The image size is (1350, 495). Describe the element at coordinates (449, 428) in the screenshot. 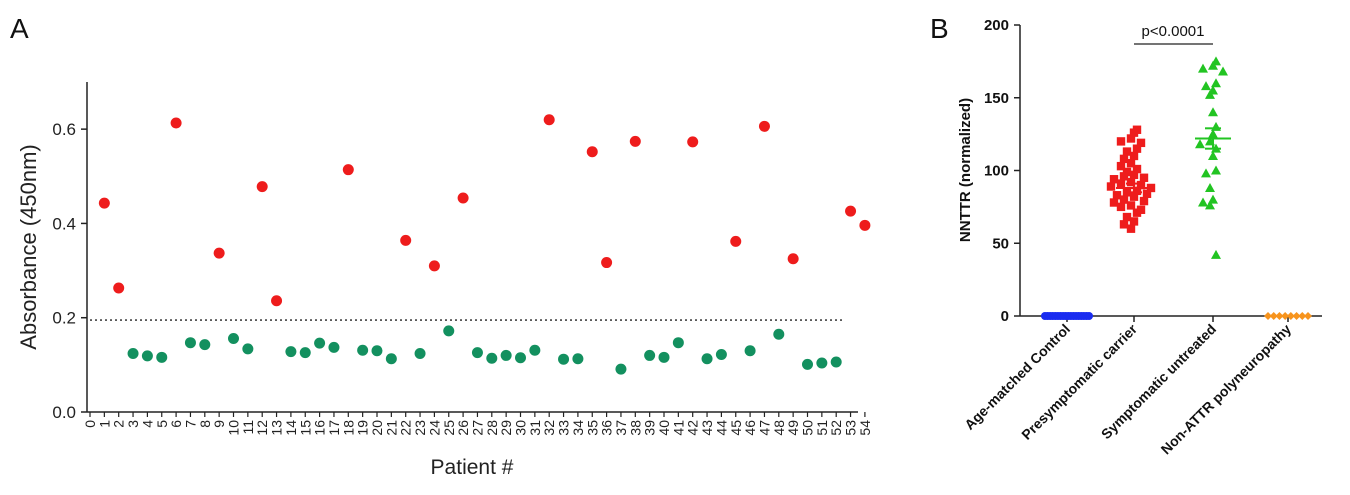

I see `x-tick-label: 25` at that location.